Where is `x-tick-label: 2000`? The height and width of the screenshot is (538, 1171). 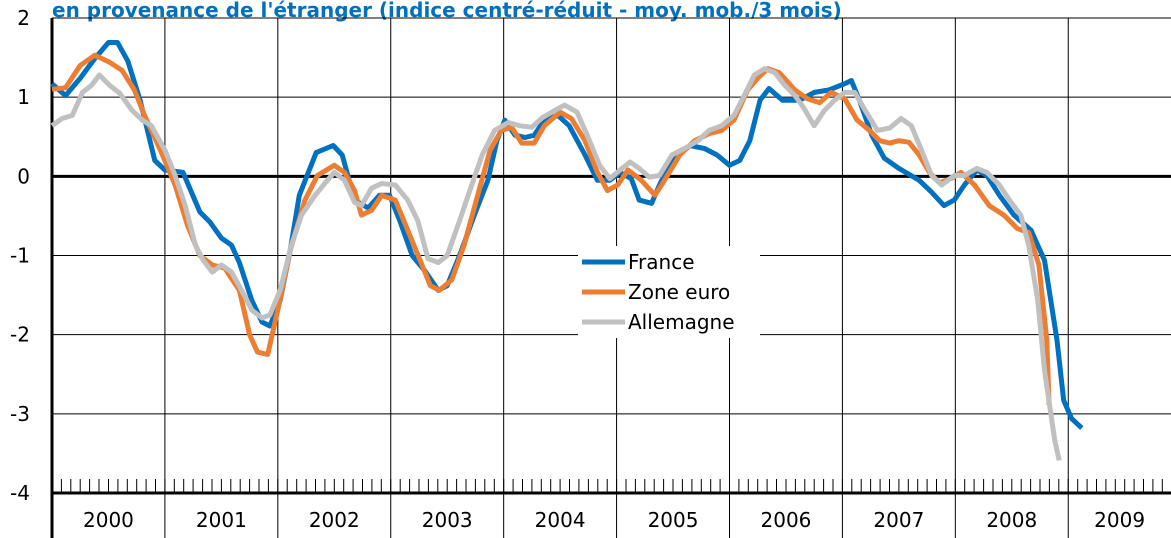 x-tick-label: 2000 is located at coordinates (108, 520).